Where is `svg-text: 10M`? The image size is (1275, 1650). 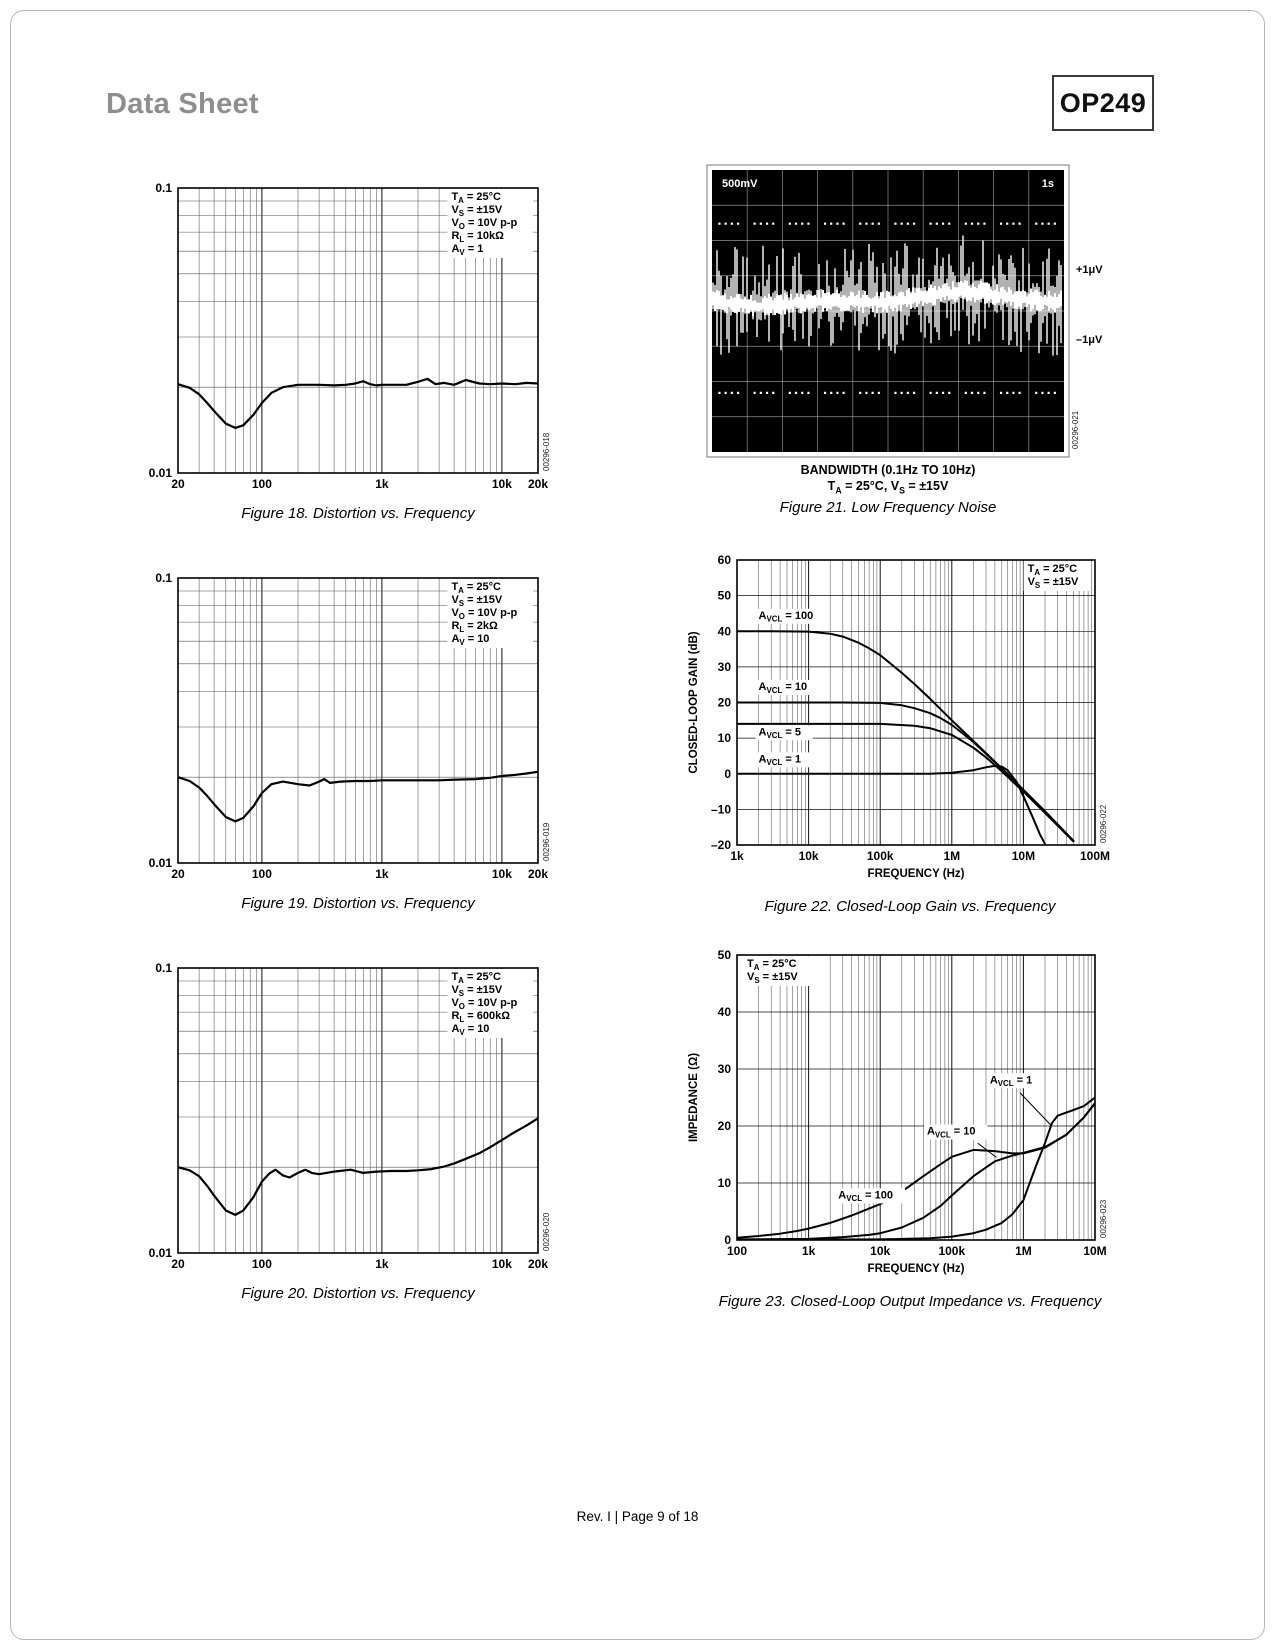
svg-text: 10M is located at coordinates (1094, 1251).